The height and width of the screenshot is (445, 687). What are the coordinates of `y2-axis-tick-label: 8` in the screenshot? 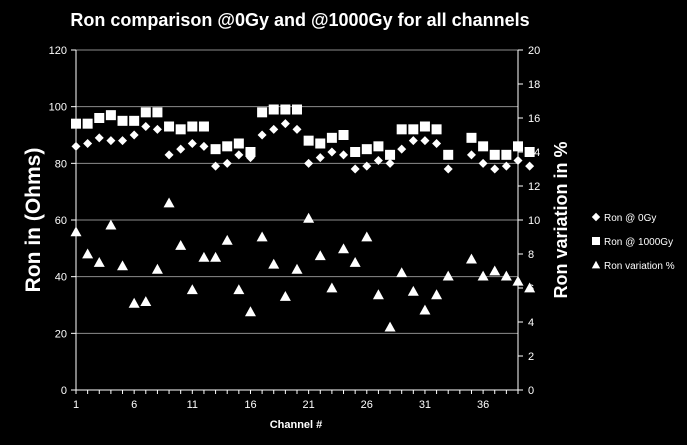 It's located at (531, 255).